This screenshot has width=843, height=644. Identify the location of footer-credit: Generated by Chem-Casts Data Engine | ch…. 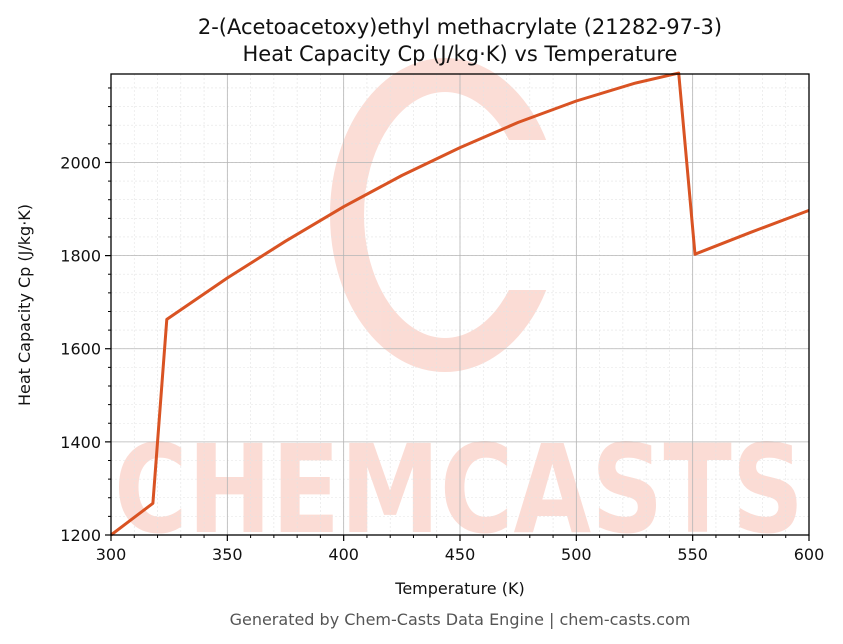
(460, 619).